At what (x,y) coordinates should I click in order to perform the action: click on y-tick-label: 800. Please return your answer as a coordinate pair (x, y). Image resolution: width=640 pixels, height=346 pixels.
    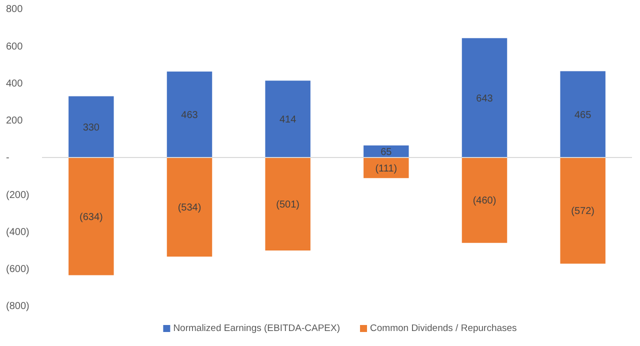
    Looking at the image, I should click on (15, 10).